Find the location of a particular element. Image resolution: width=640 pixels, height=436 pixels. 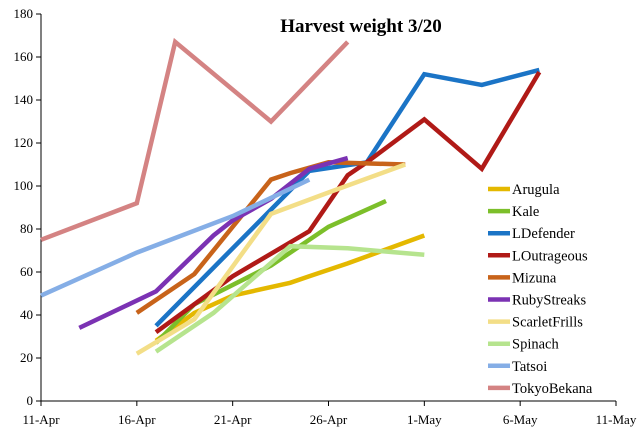

legend-label: Tatsoi is located at coordinates (529, 367).